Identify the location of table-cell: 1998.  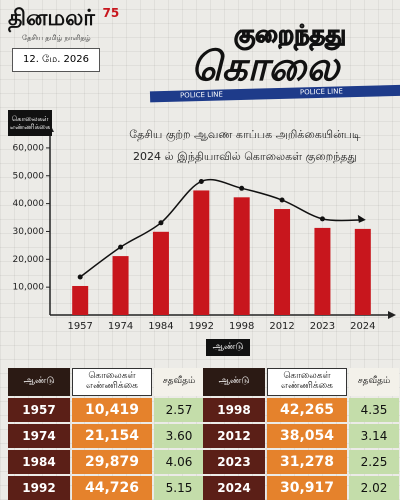
(234, 410).